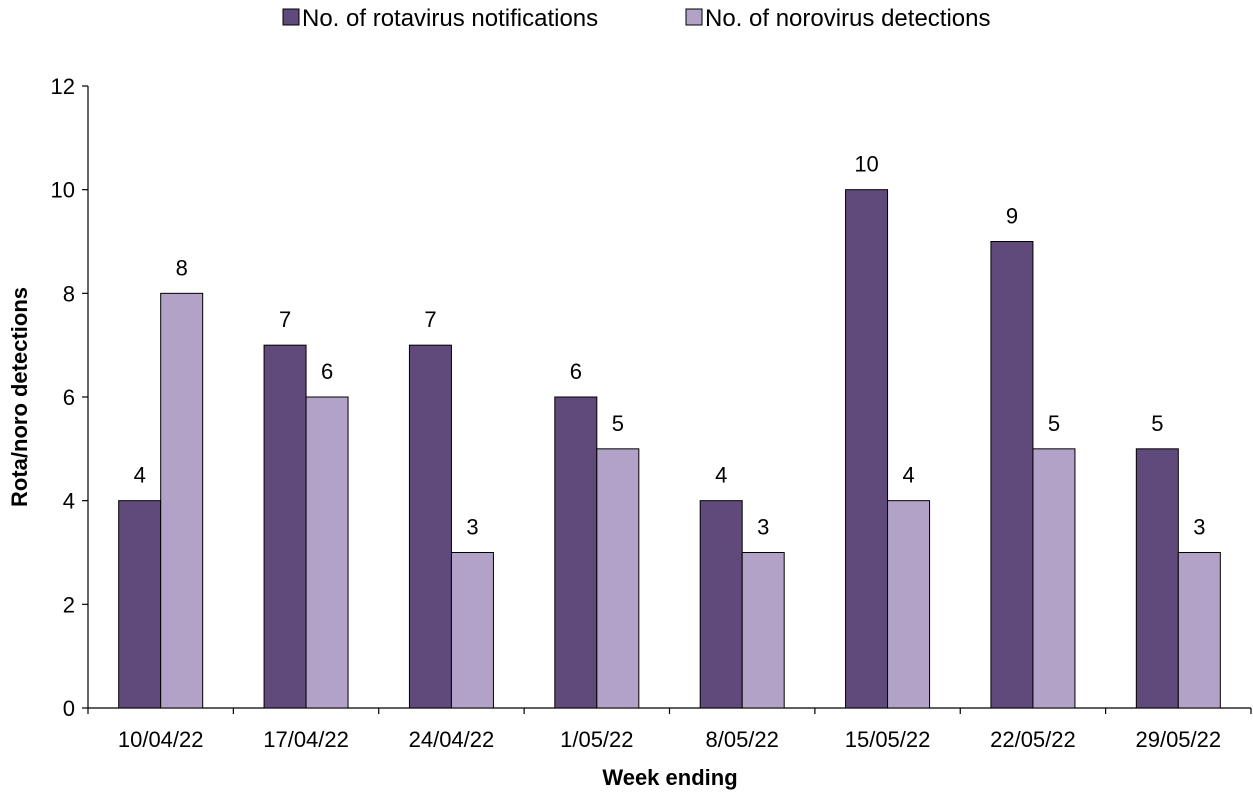 This screenshot has width=1253, height=793. What do you see at coordinates (741, 739) in the screenshot?
I see `x-tick-label: 8/05/22` at bounding box center [741, 739].